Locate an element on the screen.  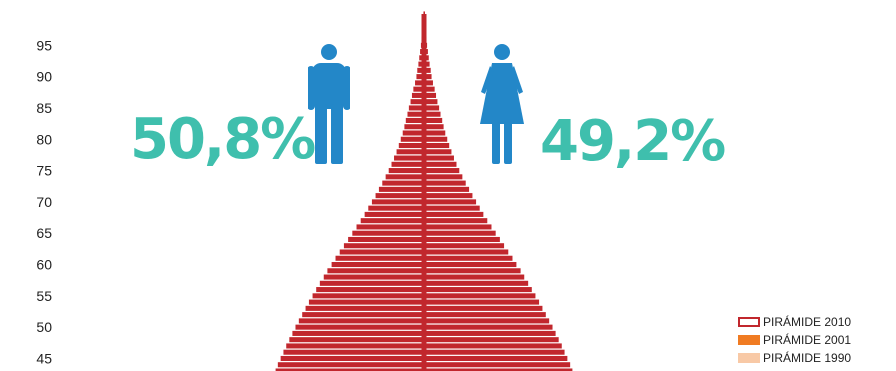
y-tick-label: 65 is located at coordinates (44, 233).